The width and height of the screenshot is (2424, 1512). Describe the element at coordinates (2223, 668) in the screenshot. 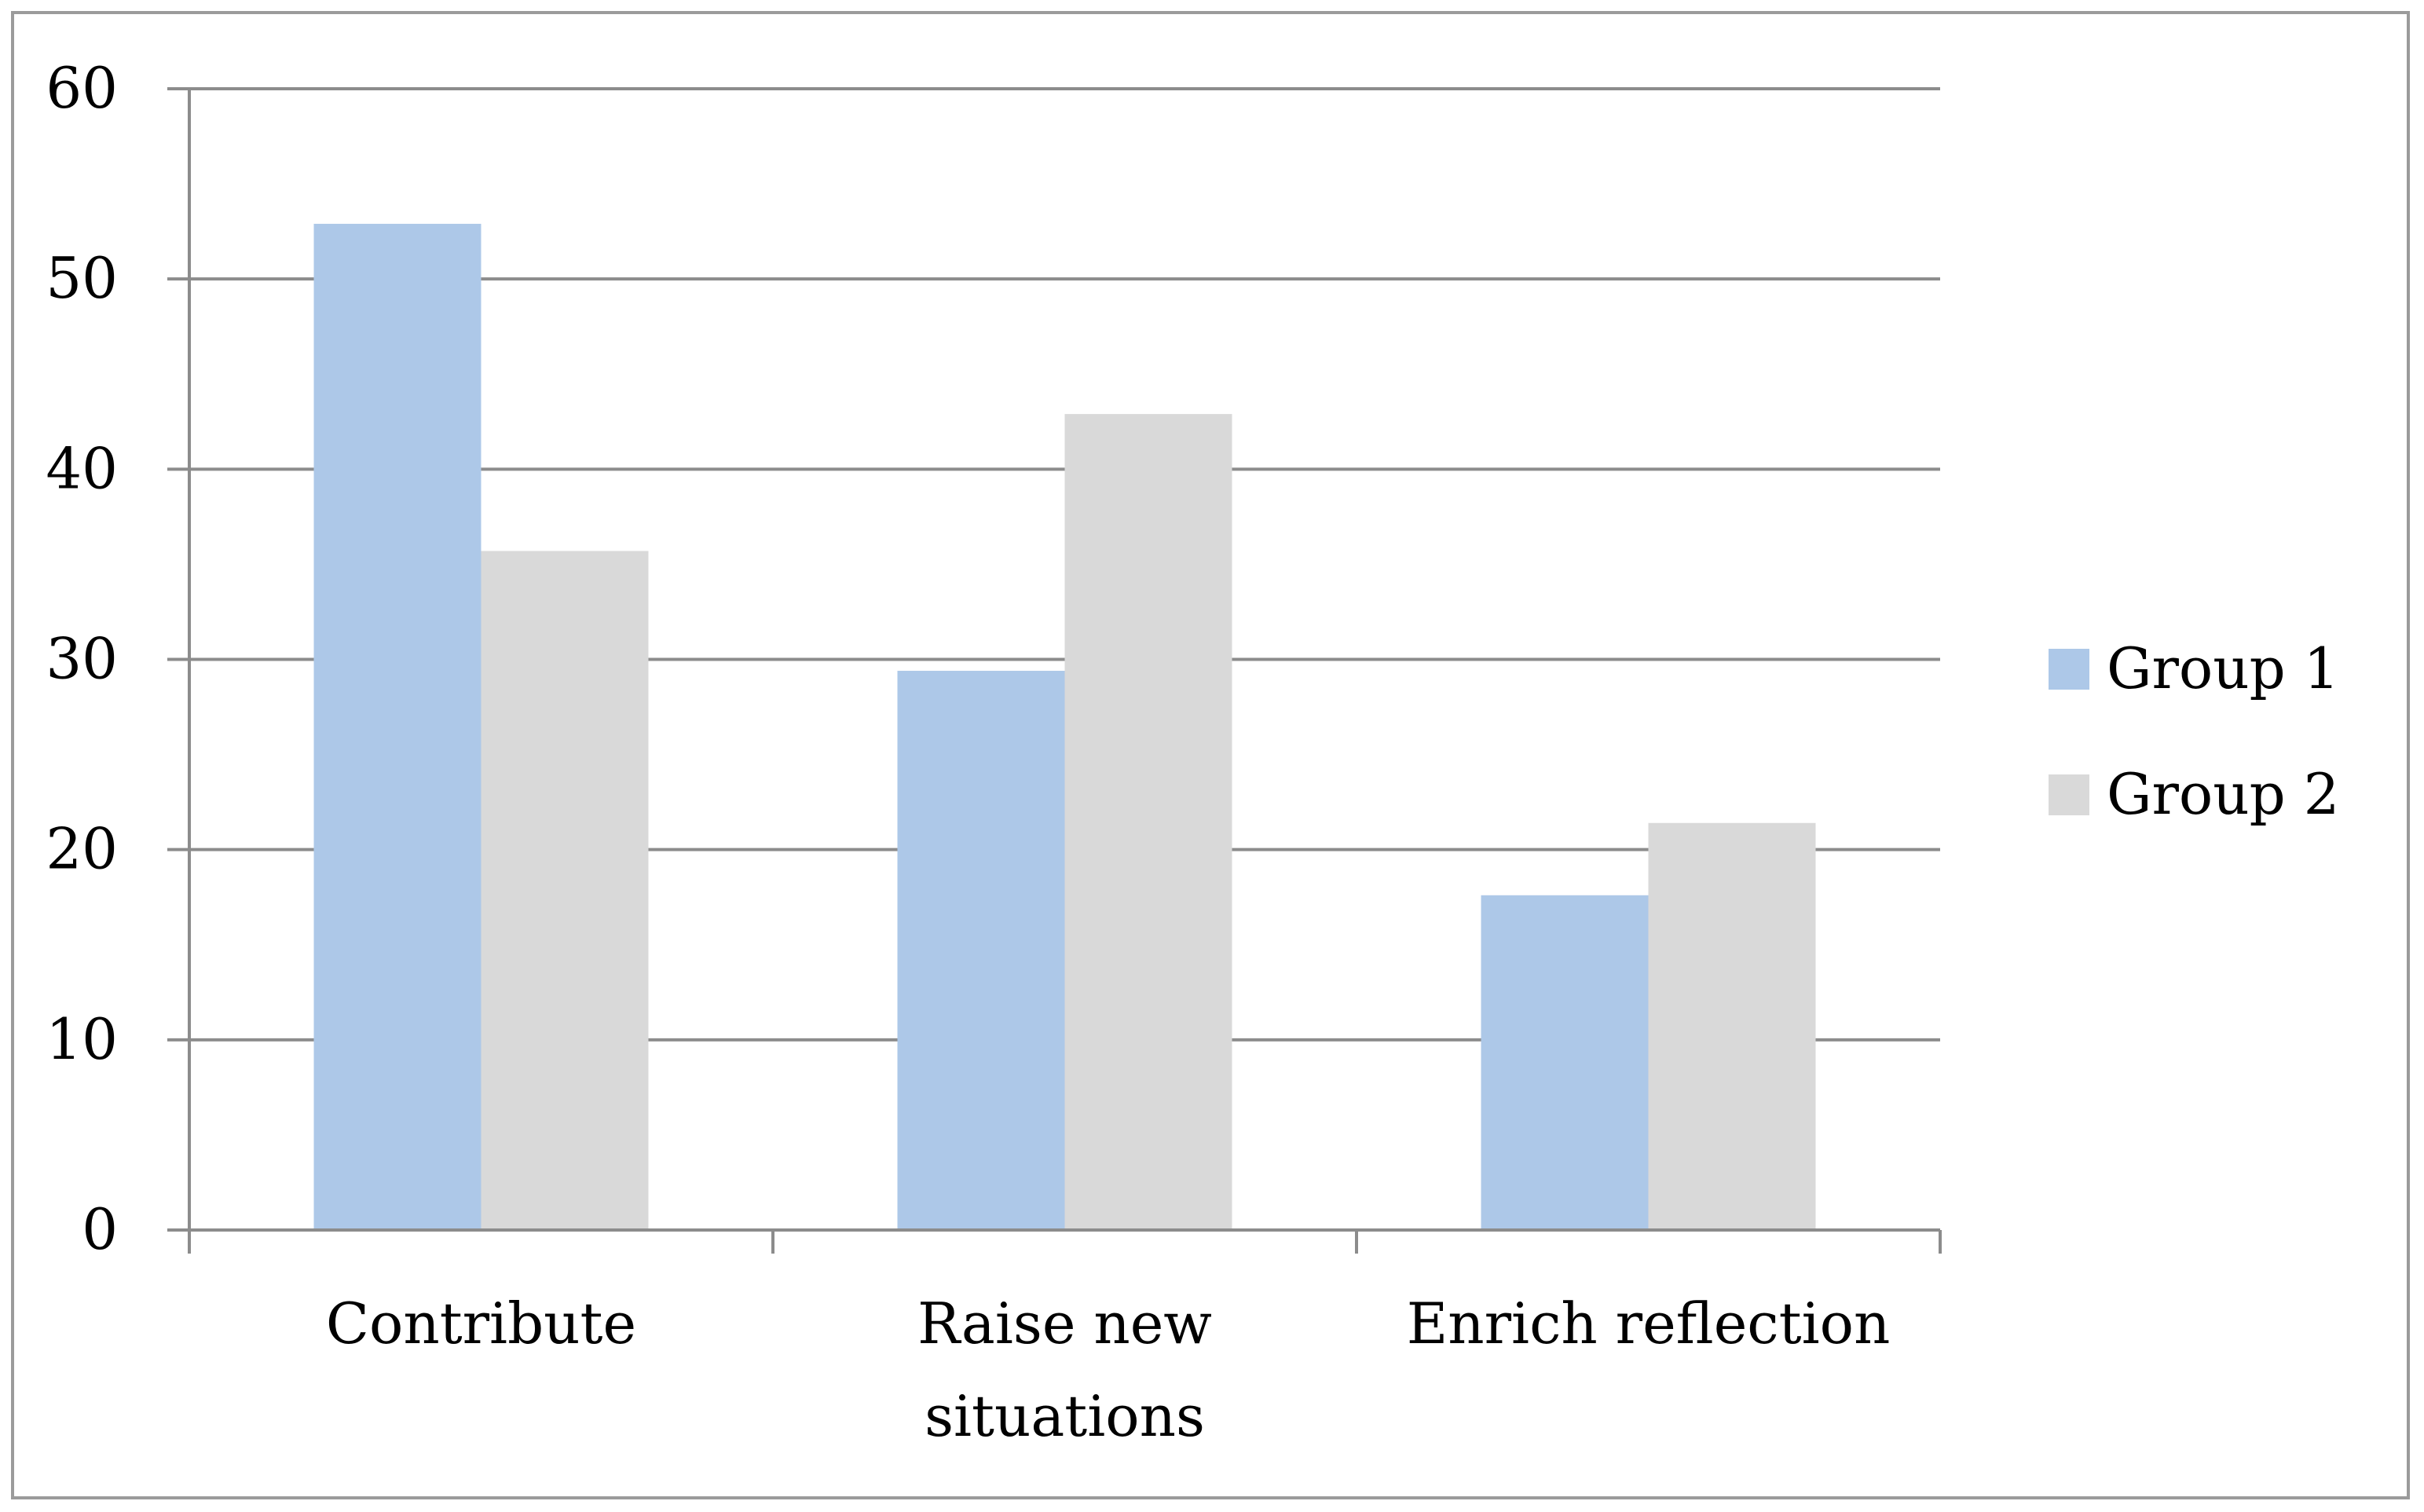

I see `legend-label-1: Group 1` at that location.